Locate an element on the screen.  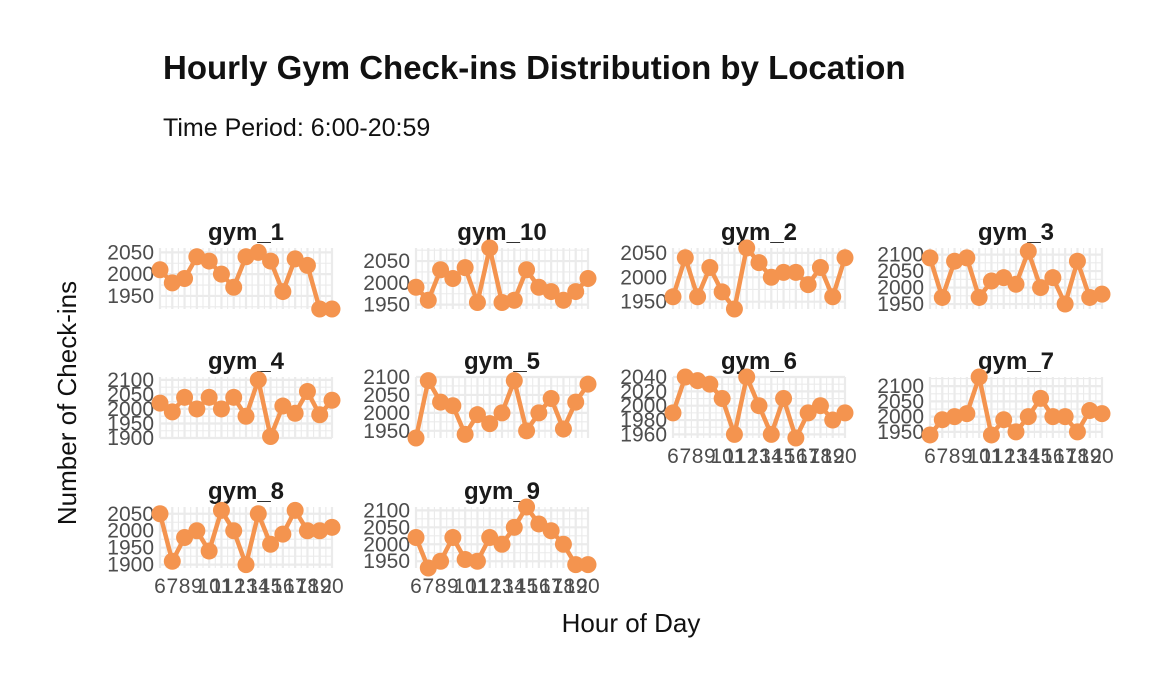
y-tick-label: 2050 is located at coordinates (900, 271).